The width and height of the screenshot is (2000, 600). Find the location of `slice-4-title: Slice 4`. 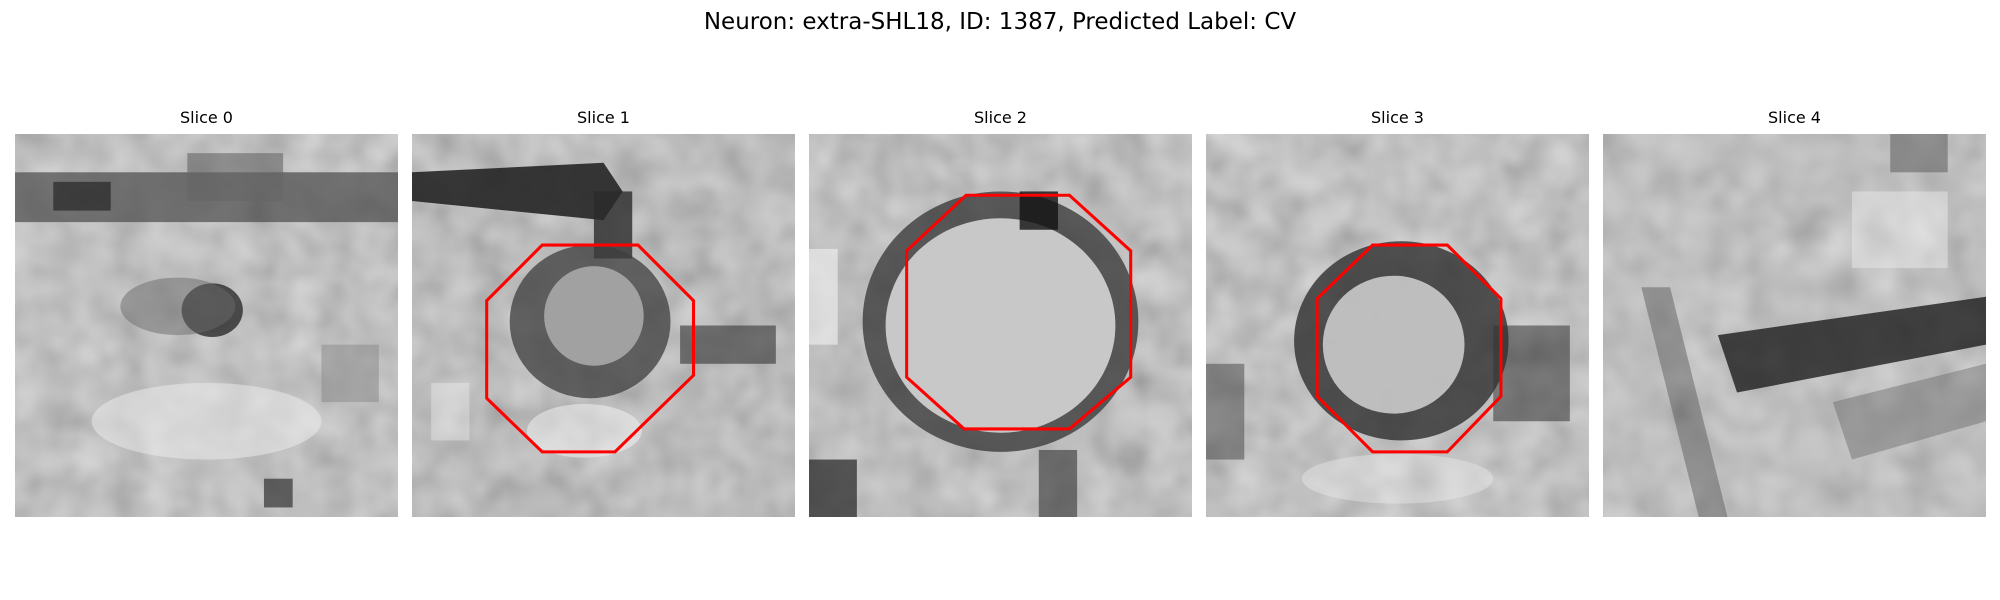

slice-4-title: Slice 4 is located at coordinates (1794, 117).